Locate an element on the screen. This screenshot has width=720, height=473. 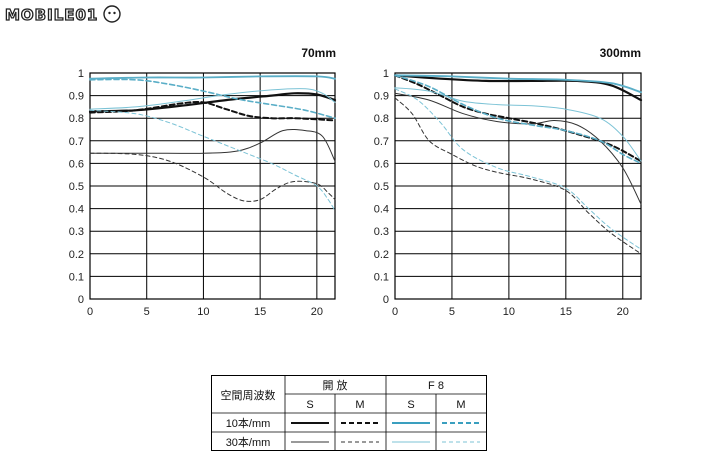
x-tick-70mm-3: 15 is located at coordinates (260, 312).